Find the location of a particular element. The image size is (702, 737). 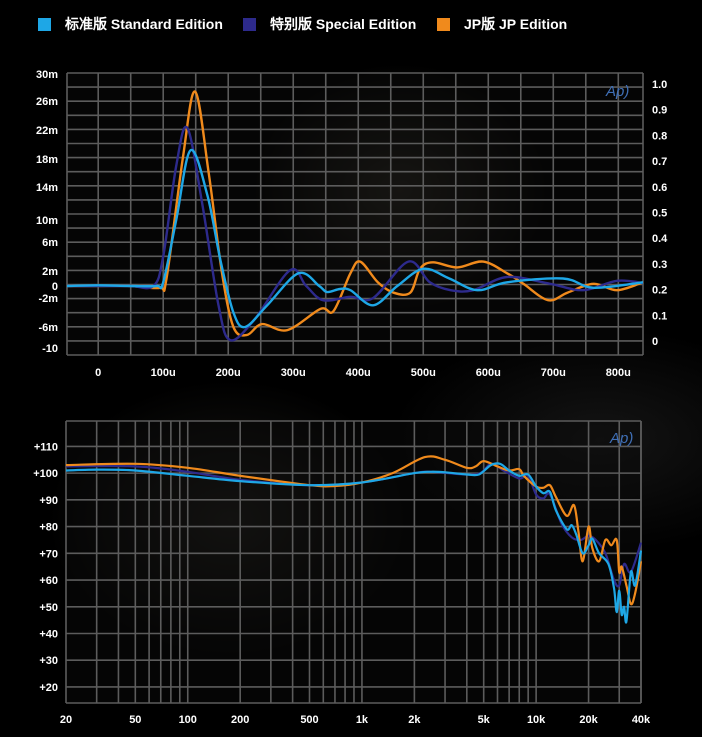

y-tick-label: +20 is located at coordinates (48, 688).